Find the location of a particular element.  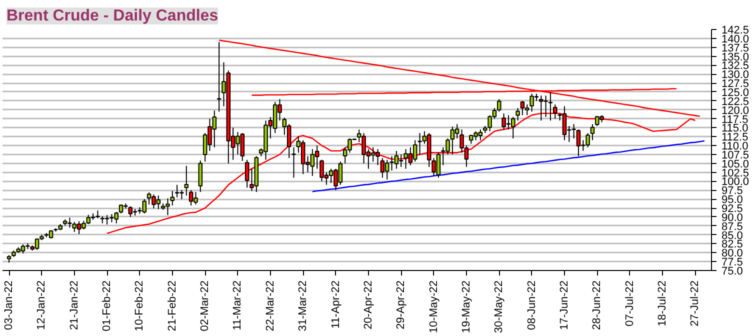

x-tick-label: 01-Feb-22 is located at coordinates (107, 306).